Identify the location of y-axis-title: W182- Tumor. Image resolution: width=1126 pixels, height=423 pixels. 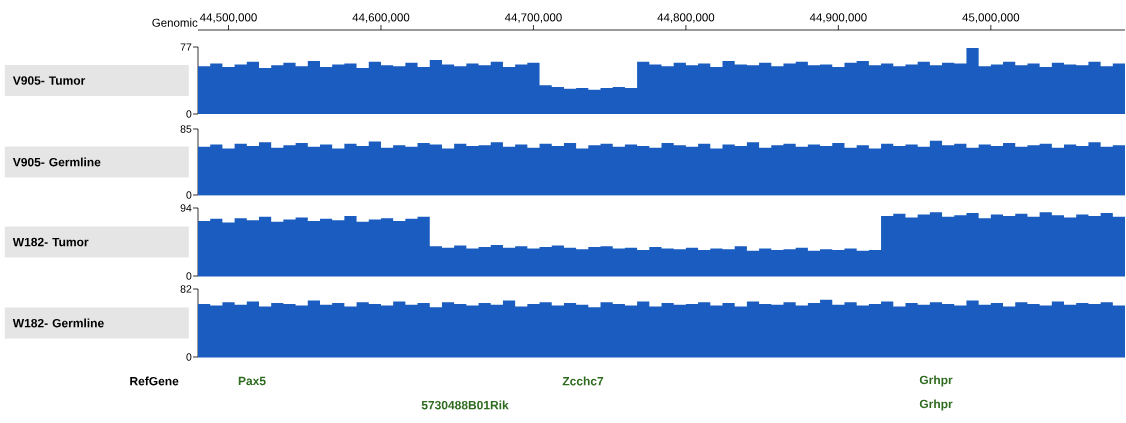
(50, 242).